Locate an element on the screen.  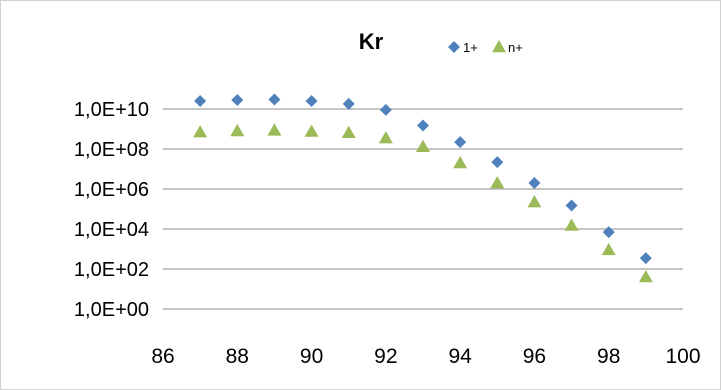
chart-title: Kr is located at coordinates (371, 41).